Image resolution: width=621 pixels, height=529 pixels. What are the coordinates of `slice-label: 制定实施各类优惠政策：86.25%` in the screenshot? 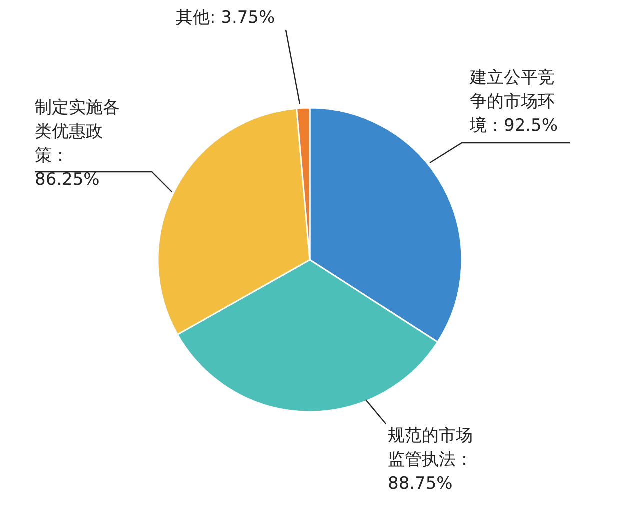 It's located at (78, 144).